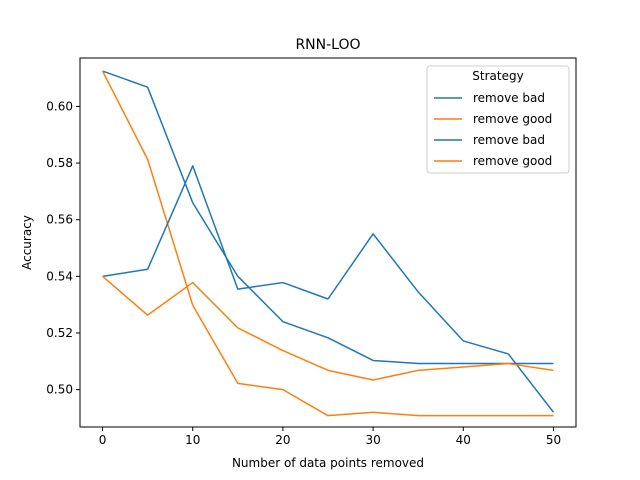  I want to click on legend-label-2: remove good, so click(512, 119).